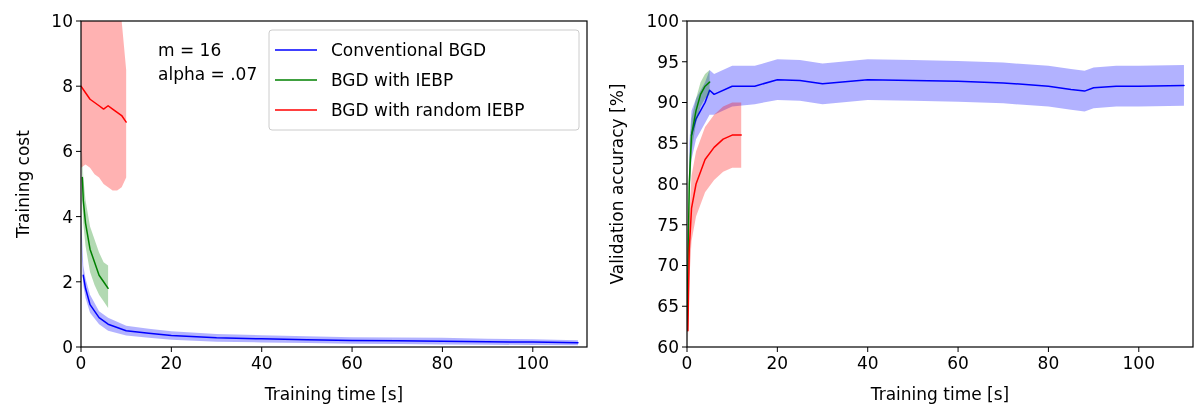  I want to click on y-tick-label: 90, so click(668, 102).